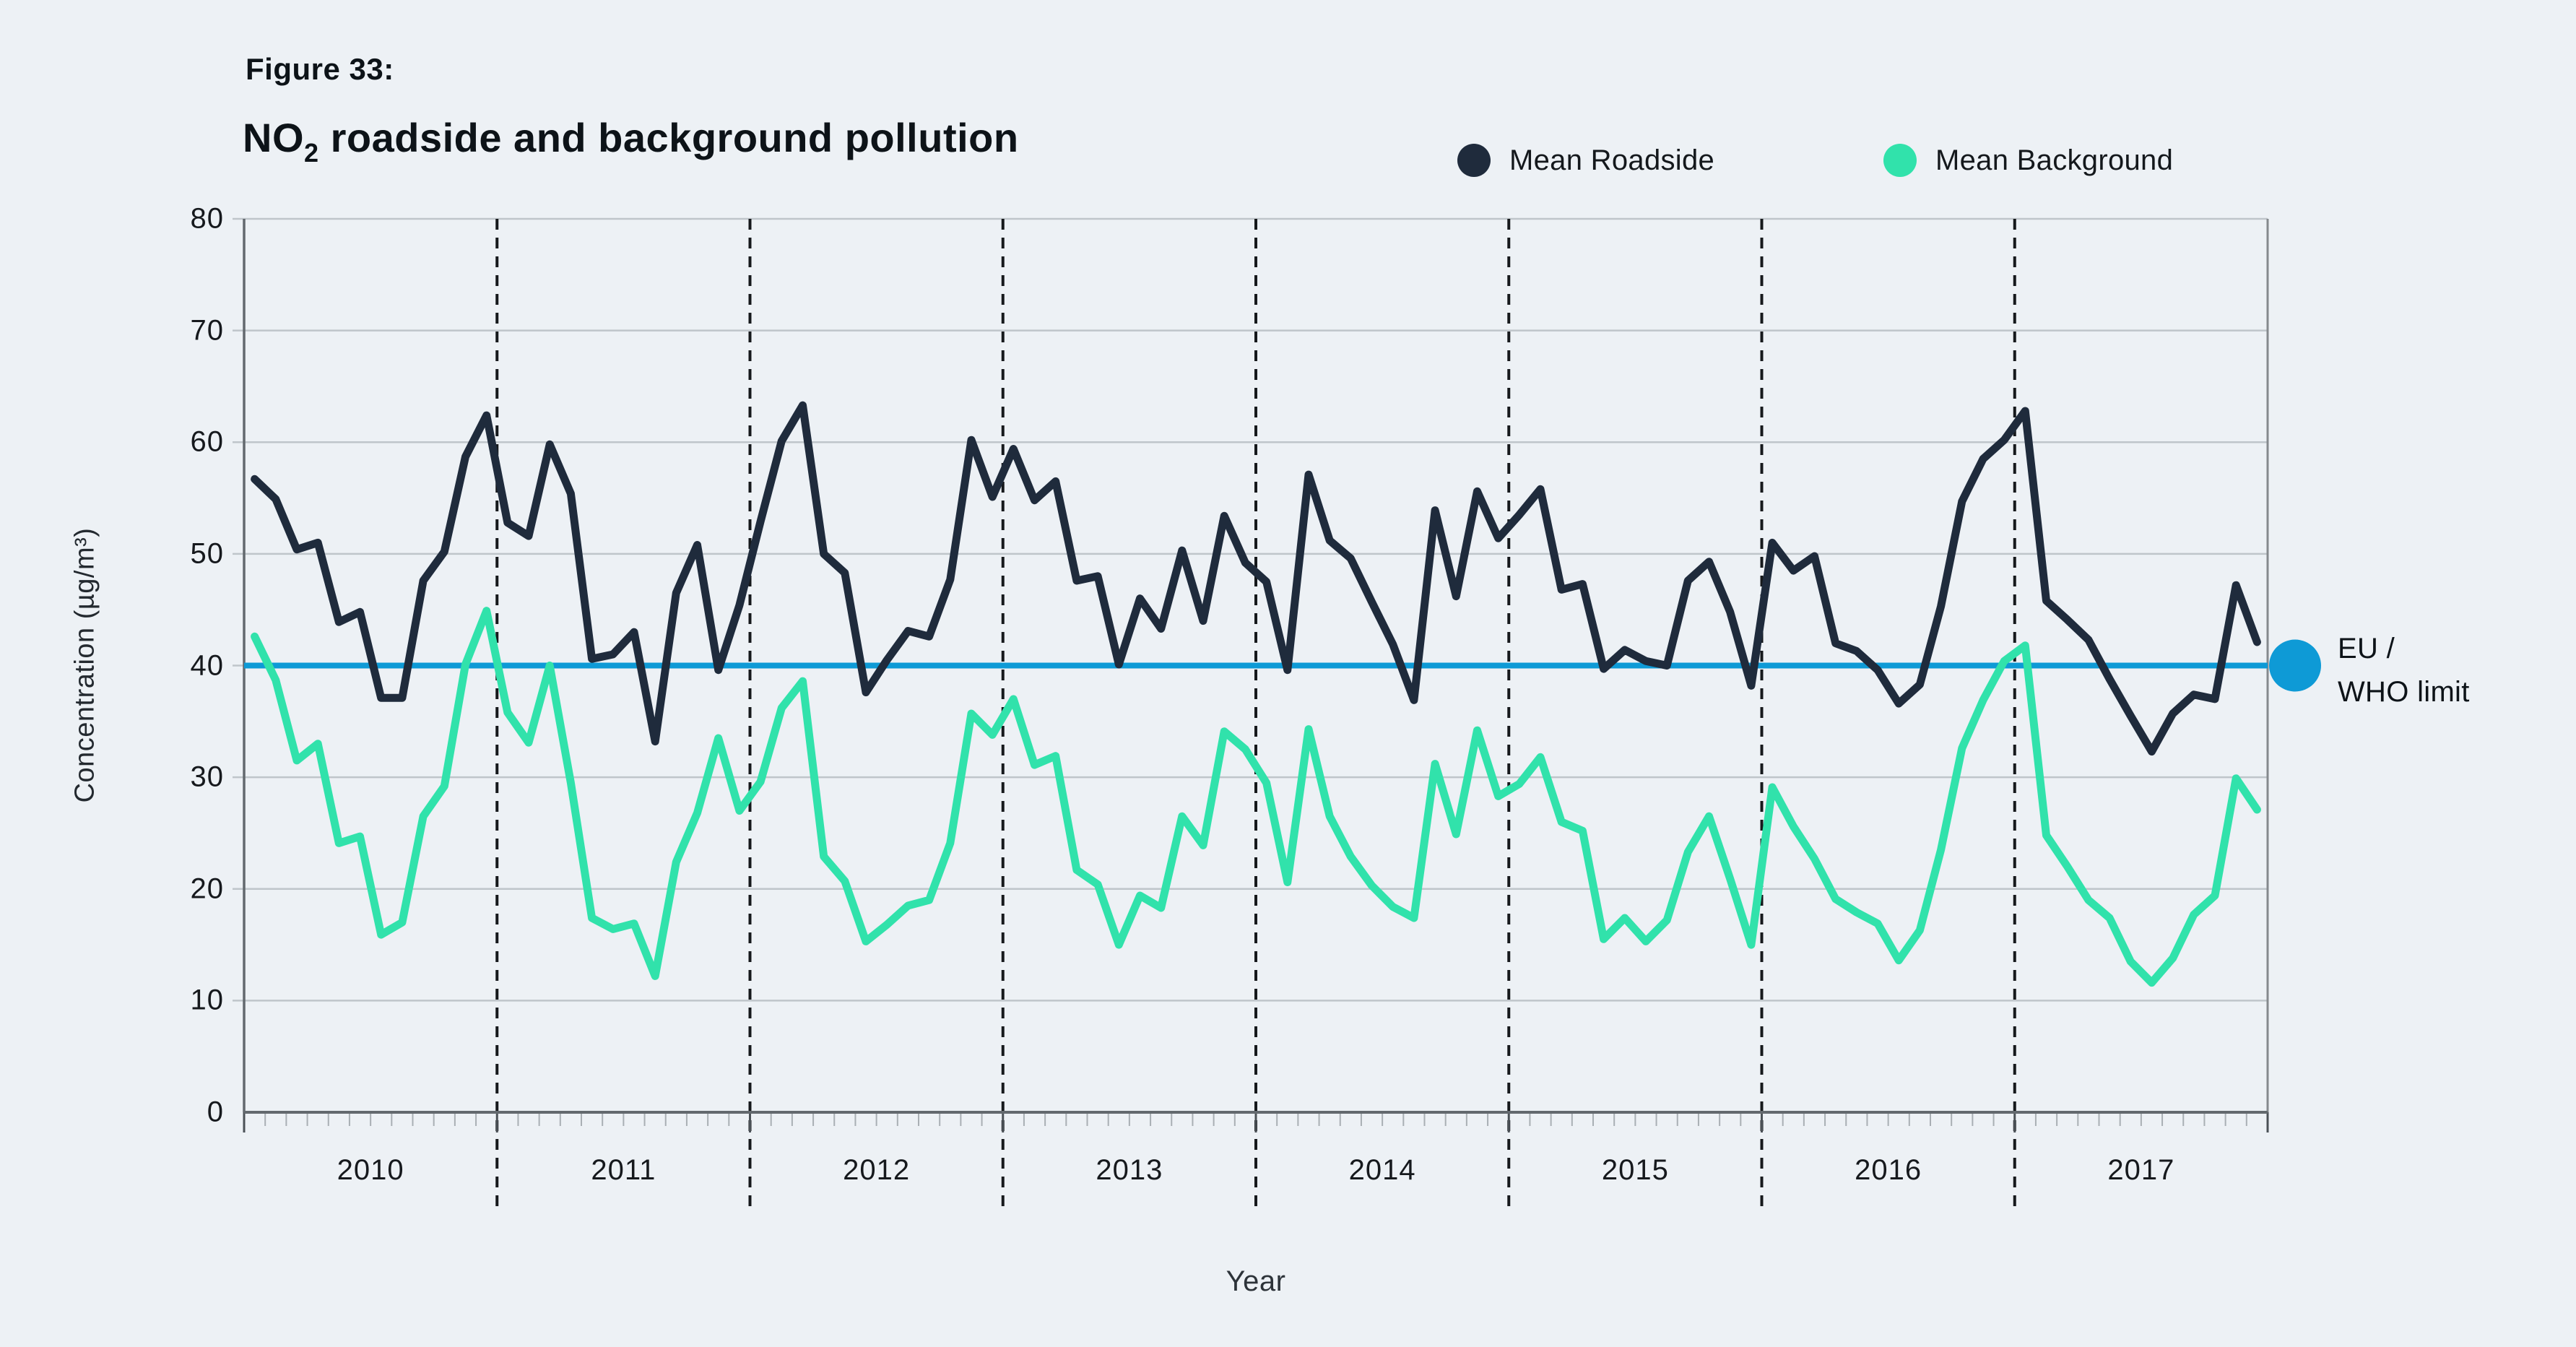  Describe the element at coordinates (1635, 1170) in the screenshot. I see `year-label-2015: 2015` at that location.